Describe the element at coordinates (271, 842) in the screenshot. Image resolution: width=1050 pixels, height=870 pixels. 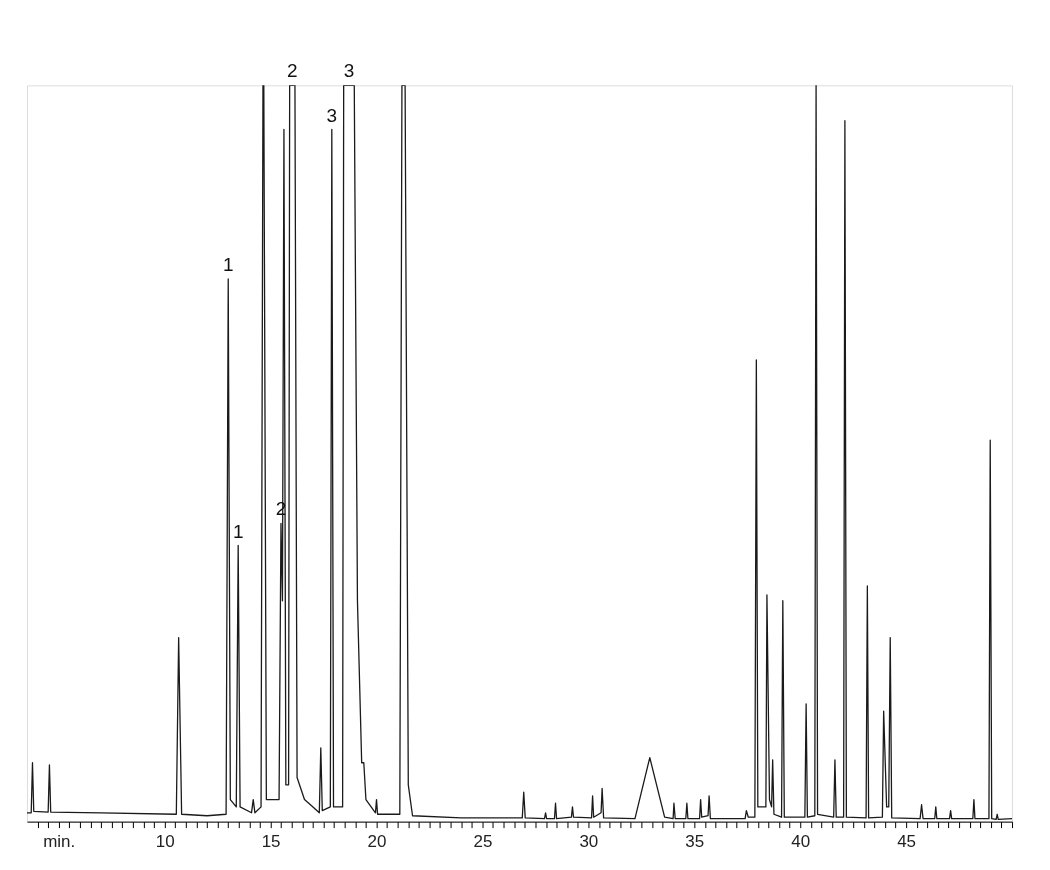
I see `x-tick-label: 15` at that location.